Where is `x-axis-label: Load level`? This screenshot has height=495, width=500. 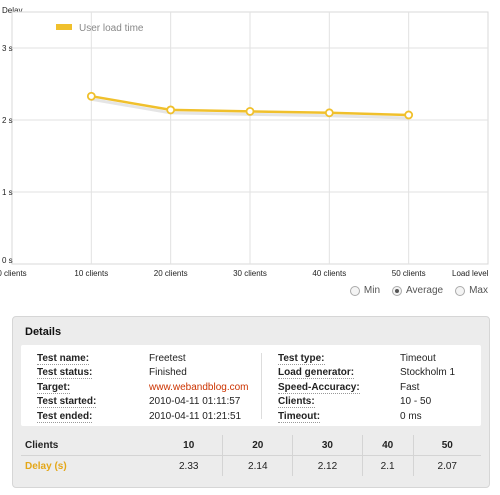 x-axis-label: Load level is located at coordinates (470, 273).